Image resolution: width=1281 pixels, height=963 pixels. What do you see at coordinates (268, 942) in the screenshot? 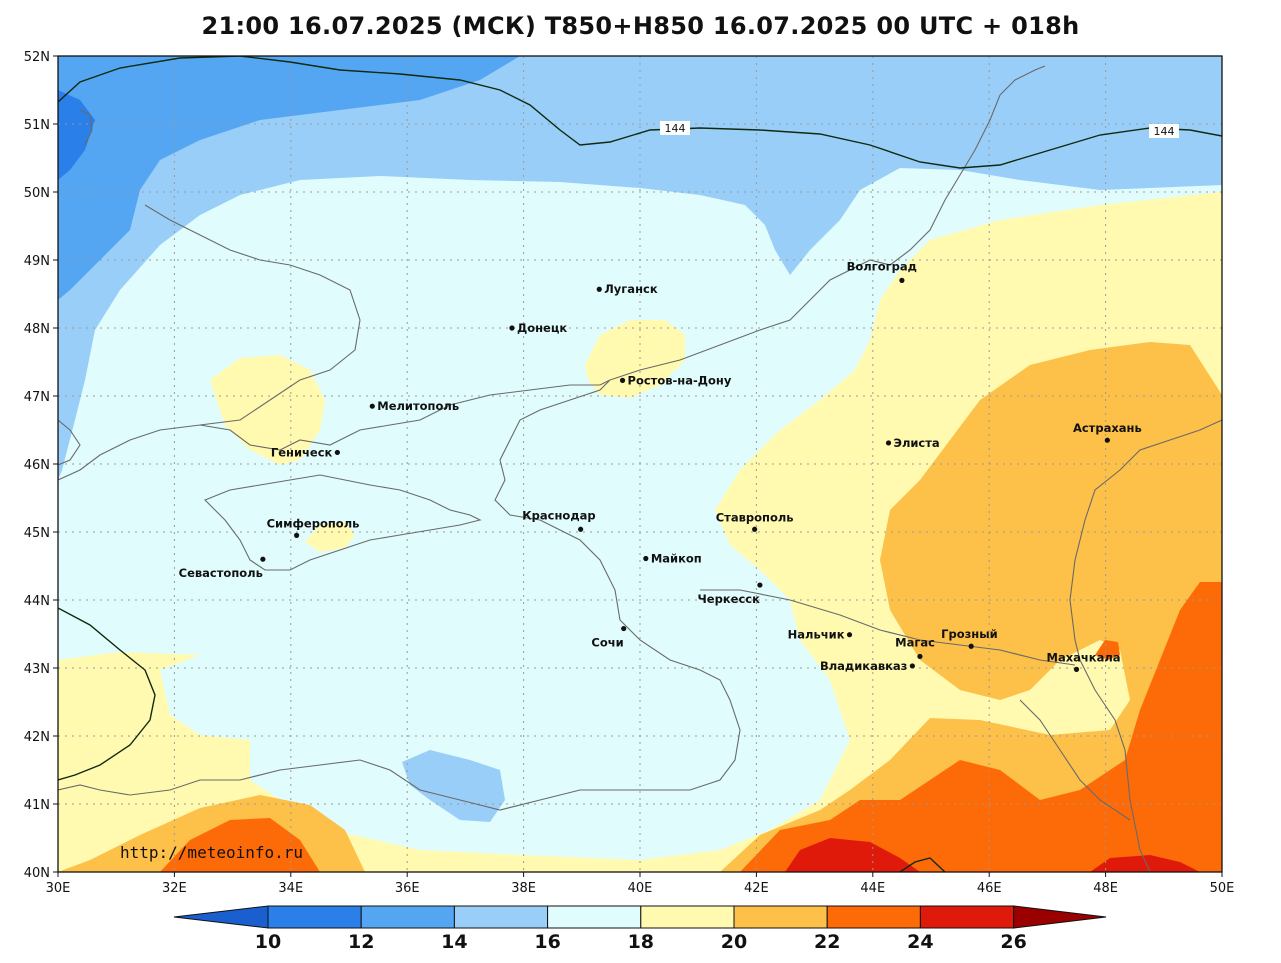
I see `colorbar-label: 10` at bounding box center [268, 942].